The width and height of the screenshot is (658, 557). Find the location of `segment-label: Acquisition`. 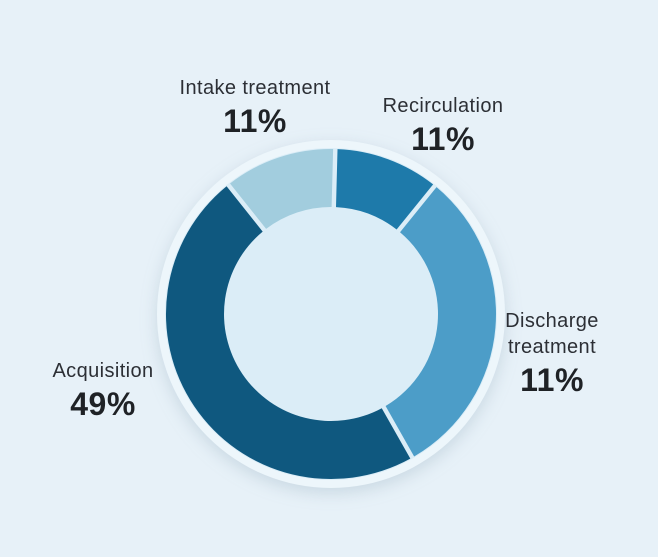

segment-label: Acquisition is located at coordinates (103, 371).